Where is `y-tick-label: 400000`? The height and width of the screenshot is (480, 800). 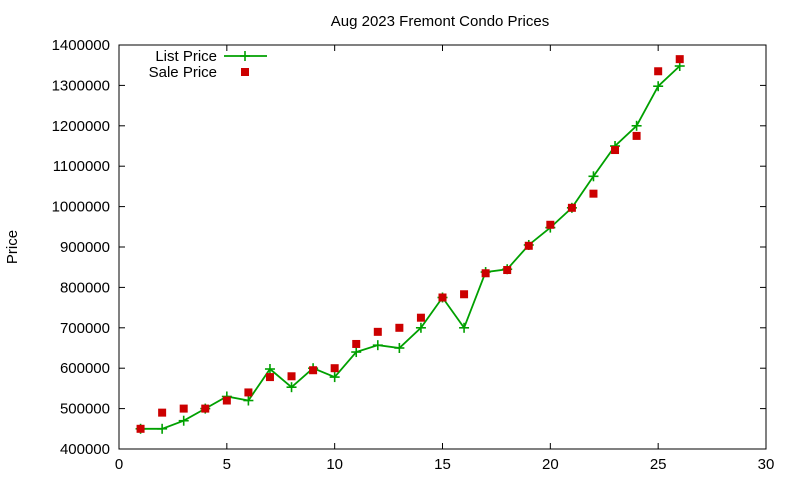
y-tick-label: 400000 is located at coordinates (85, 449).